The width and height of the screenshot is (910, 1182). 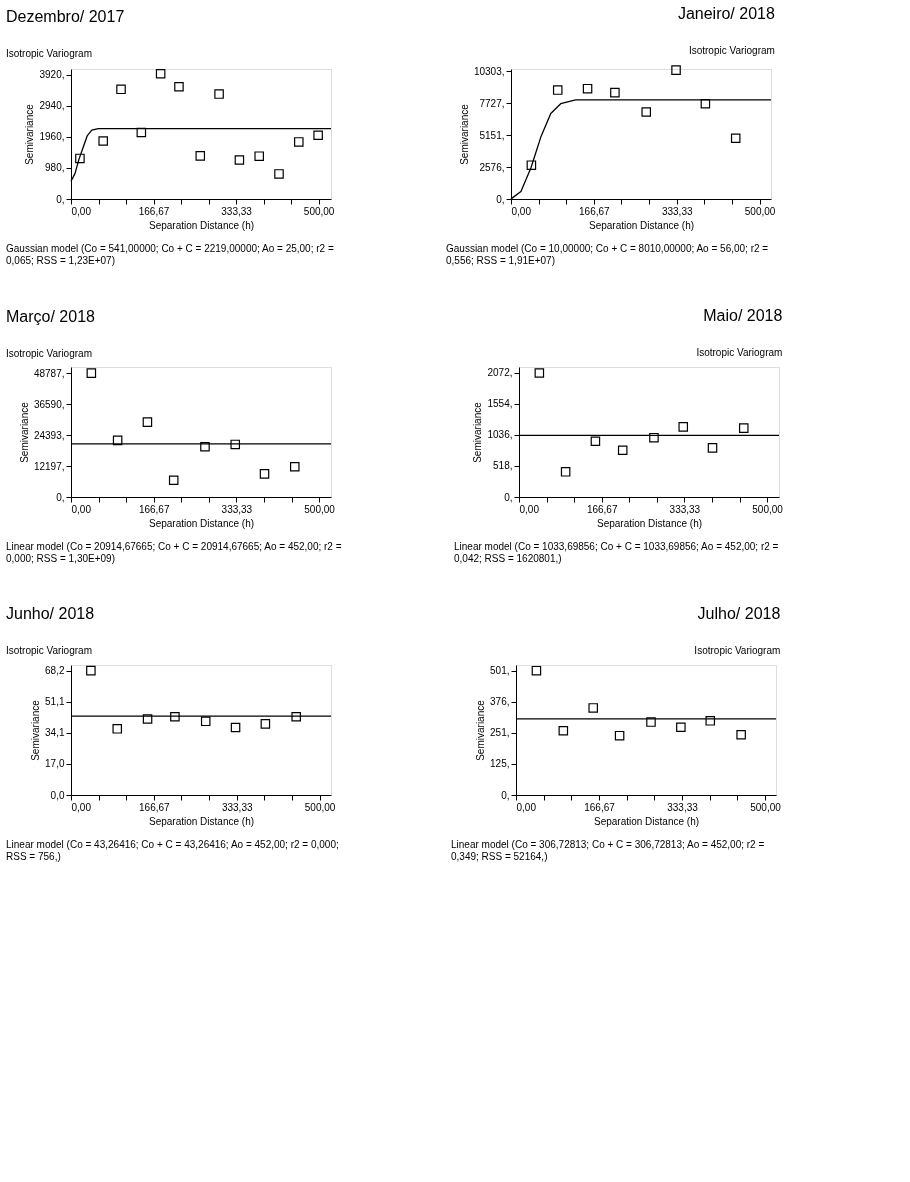 I want to click on text: Gaussian model (Co = 541,00000; Co + C = 2219,00000; Ao = 25,00; r2 = 0,065; RSS = 1,23E+07), so click(x=170, y=254).